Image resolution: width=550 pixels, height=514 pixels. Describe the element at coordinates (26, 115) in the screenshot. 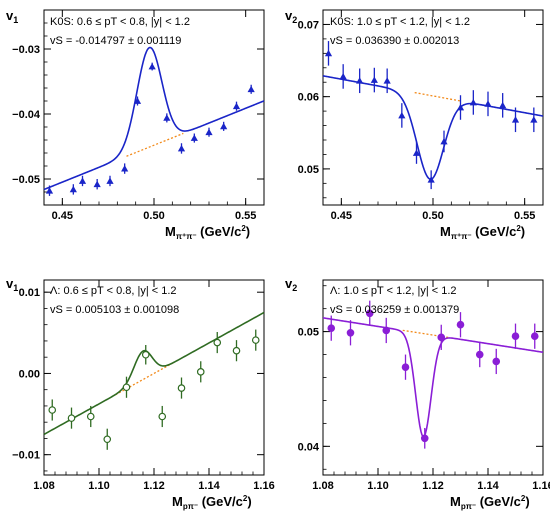

I see `y-tick-label: −0.04` at that location.